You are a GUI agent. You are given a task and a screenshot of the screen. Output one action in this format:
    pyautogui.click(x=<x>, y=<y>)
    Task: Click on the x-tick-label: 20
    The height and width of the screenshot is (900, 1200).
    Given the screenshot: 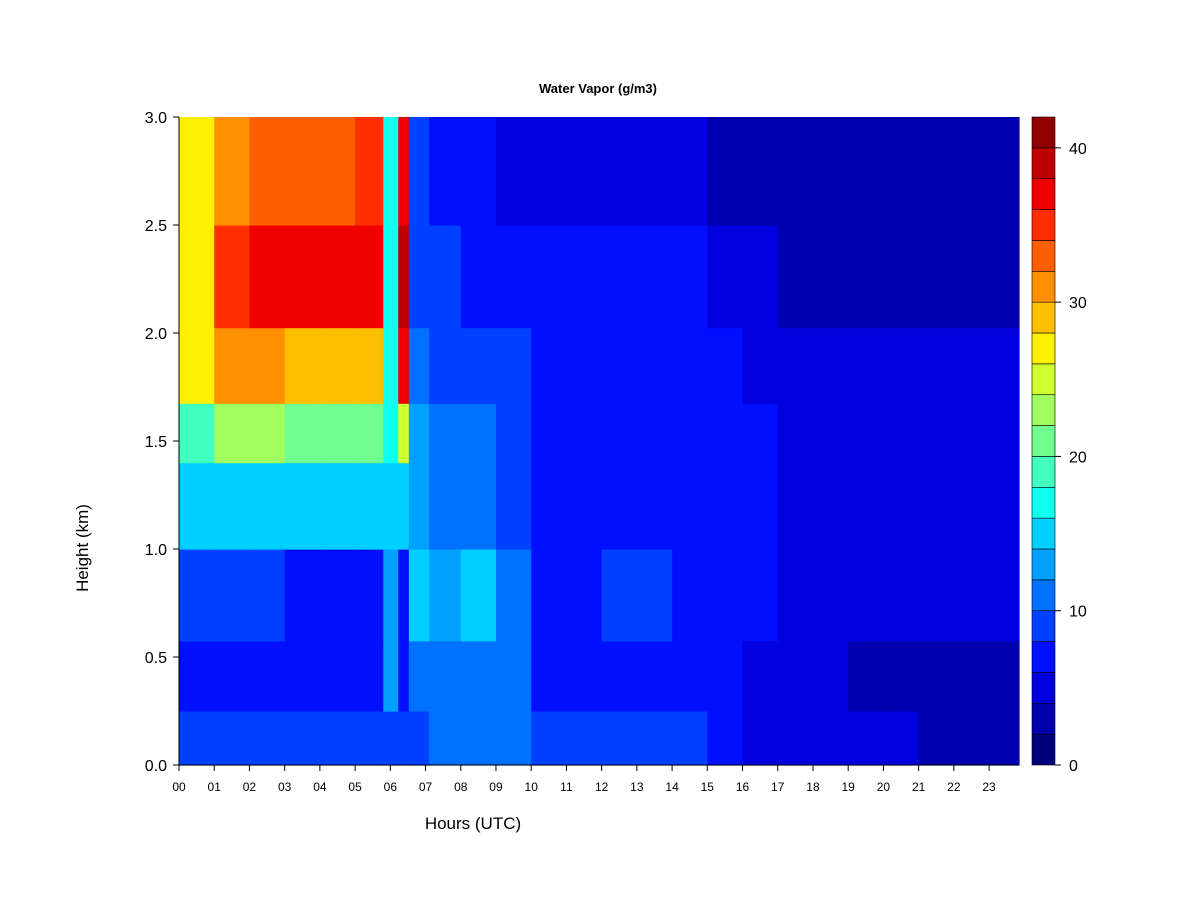 What is the action you would take?
    pyautogui.click(x=884, y=787)
    